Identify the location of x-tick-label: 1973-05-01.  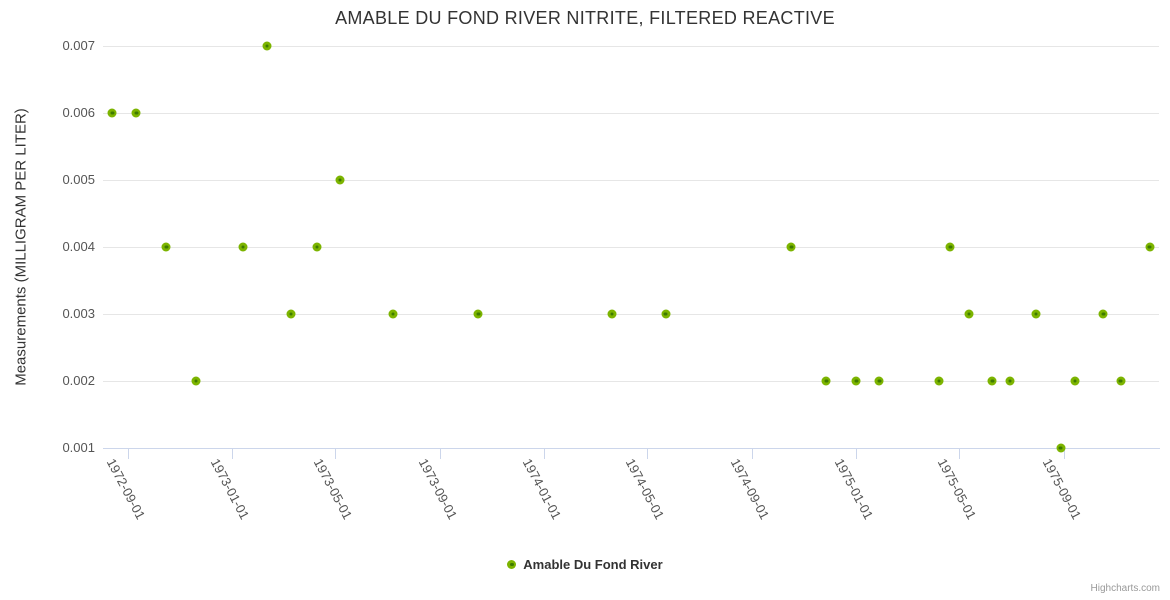
(332, 489).